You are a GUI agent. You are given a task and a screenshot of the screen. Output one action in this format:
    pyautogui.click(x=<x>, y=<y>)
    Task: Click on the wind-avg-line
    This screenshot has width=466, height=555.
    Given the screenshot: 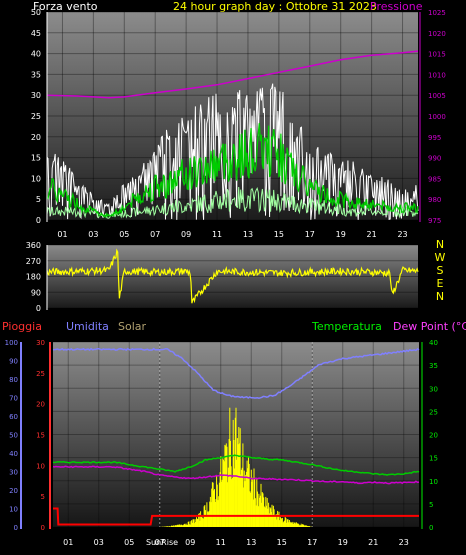 What is the action you would take?
    pyautogui.click(x=232, y=171)
    